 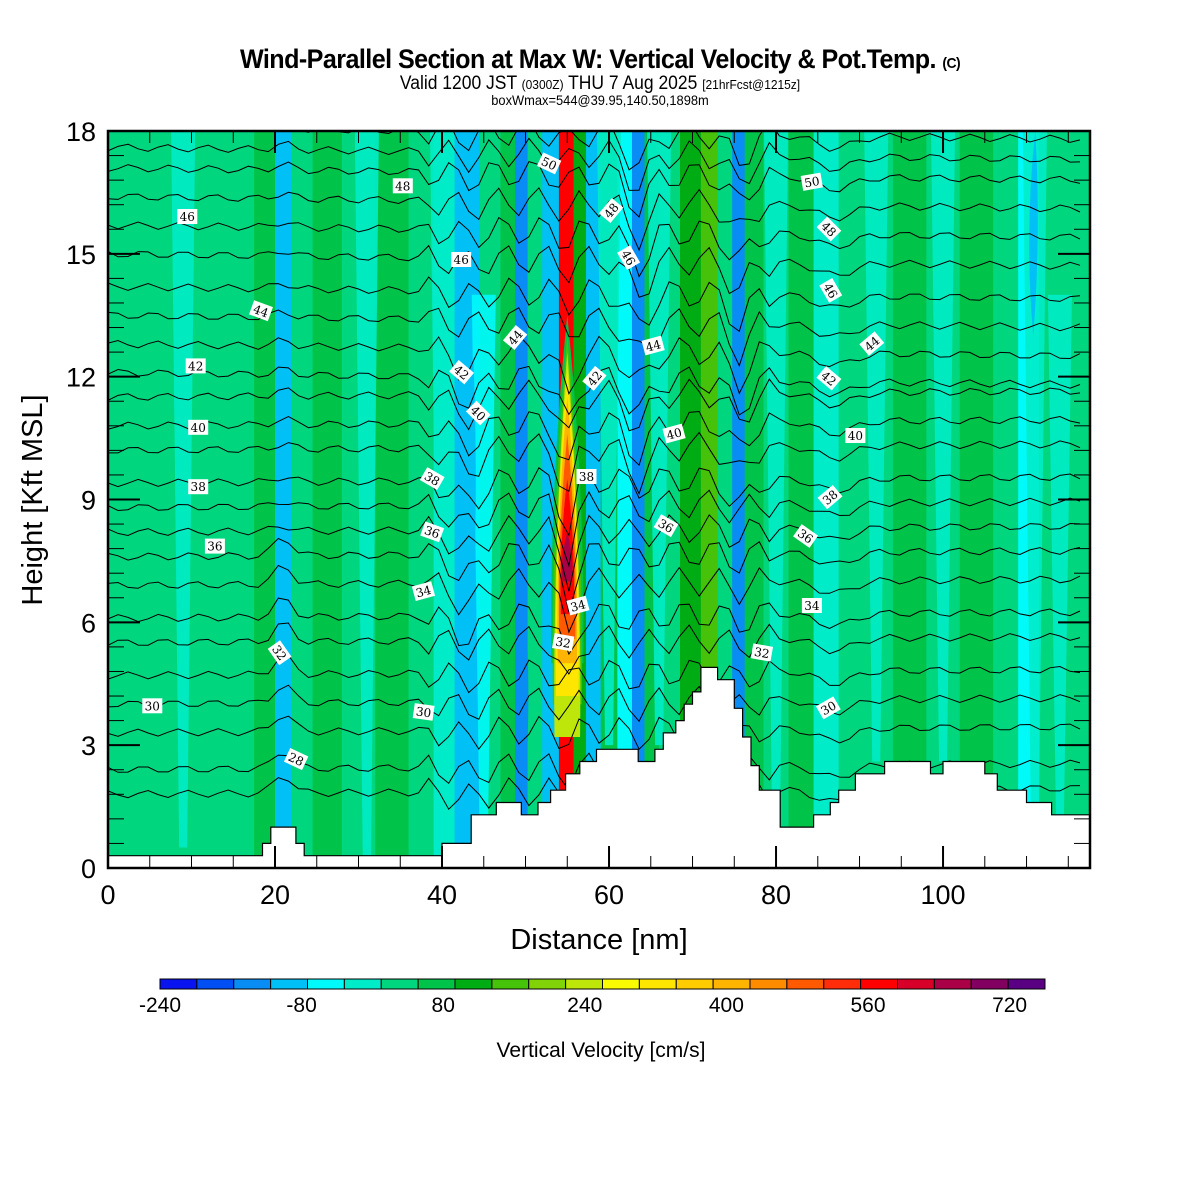 I want to click on terrain-profile, so click(x=599, y=767).